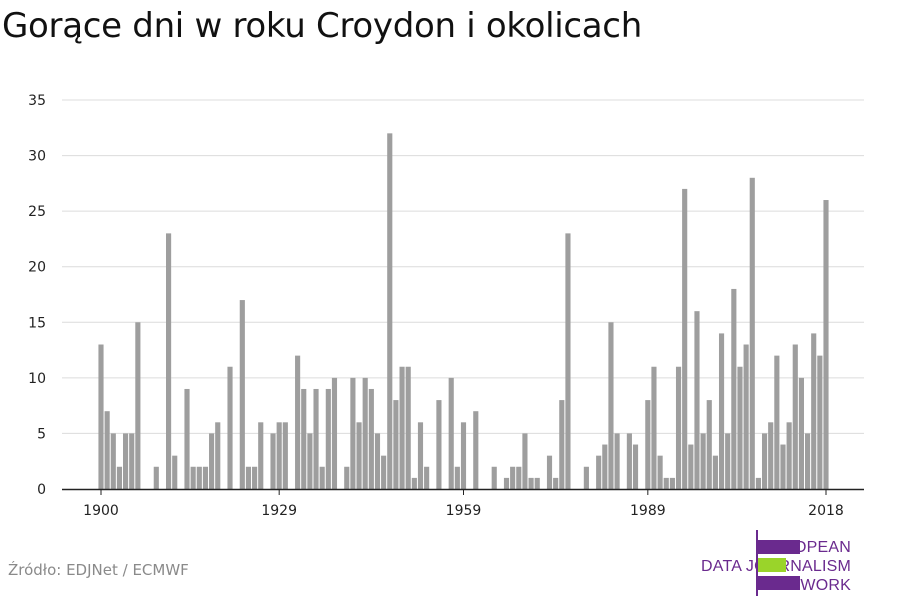 The height and width of the screenshot is (600, 900). Describe the element at coordinates (779, 547) in the screenshot. I see `logo-bar-top` at that location.